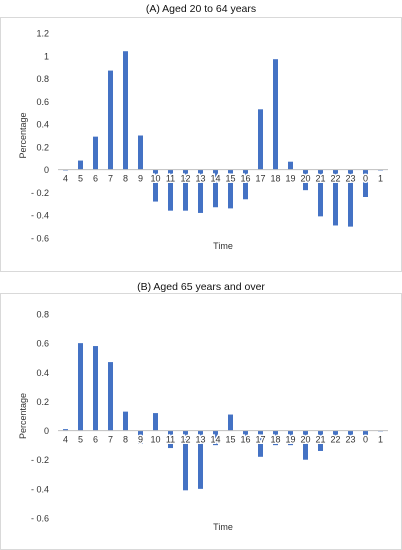 The height and width of the screenshot is (550, 402). Describe the element at coordinates (46, 56) in the screenshot. I see `y-tick-label: 1` at that location.